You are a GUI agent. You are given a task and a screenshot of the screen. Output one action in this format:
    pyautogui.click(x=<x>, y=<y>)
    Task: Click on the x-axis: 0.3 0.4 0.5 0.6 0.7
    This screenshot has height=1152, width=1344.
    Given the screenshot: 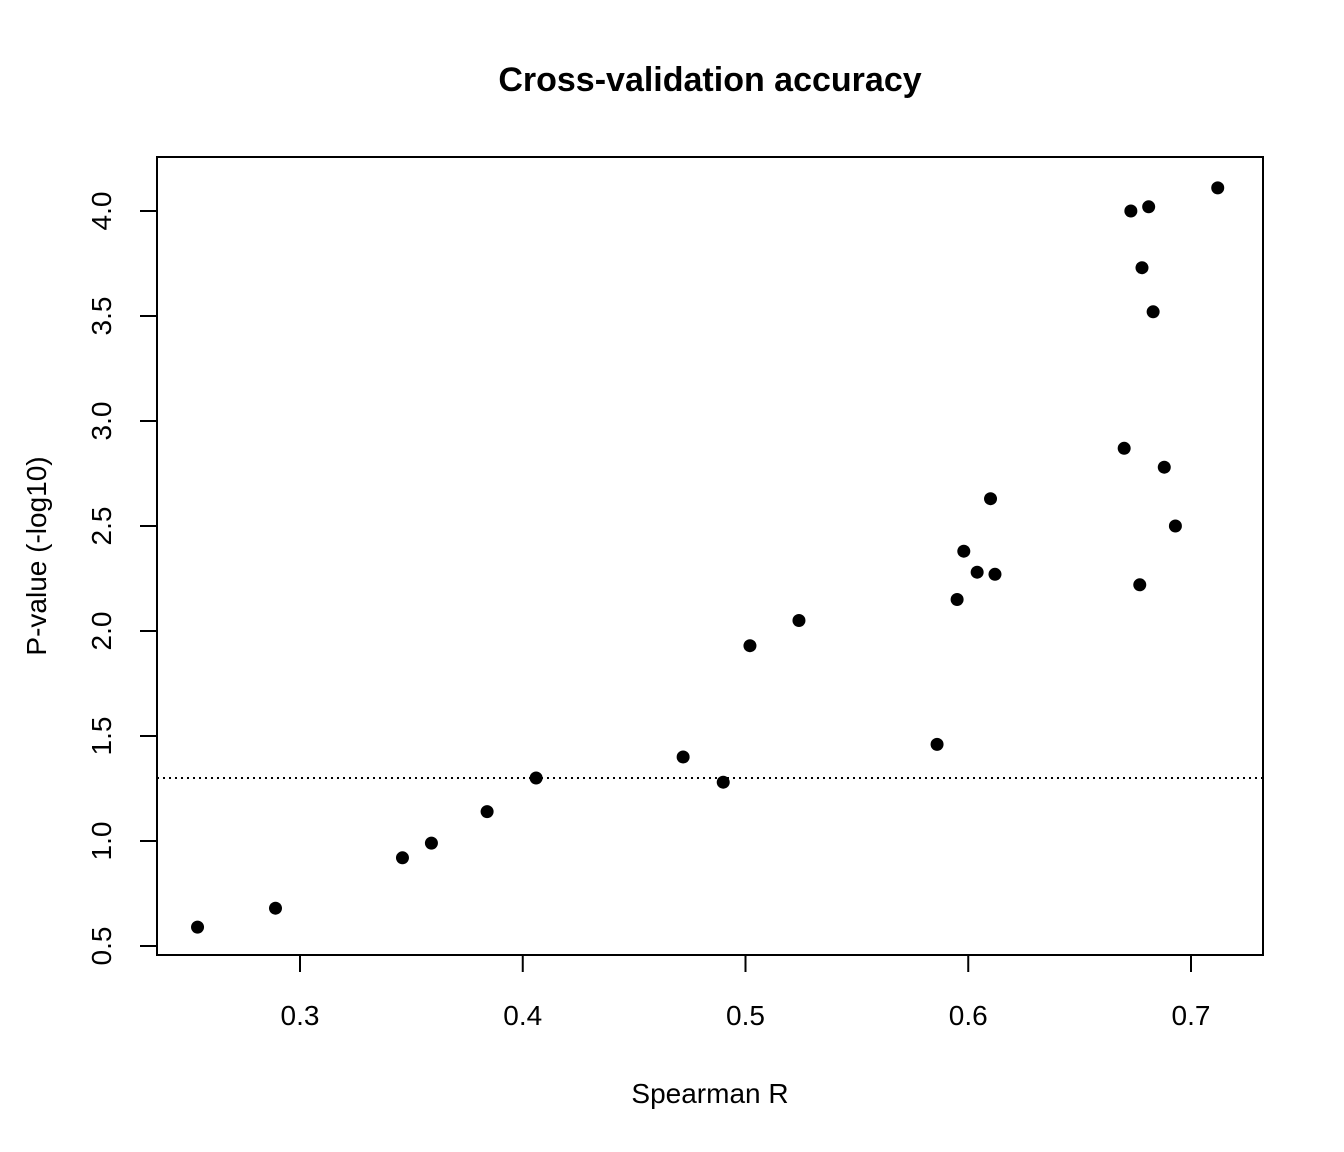 What is the action you would take?
    pyautogui.click(x=746, y=992)
    